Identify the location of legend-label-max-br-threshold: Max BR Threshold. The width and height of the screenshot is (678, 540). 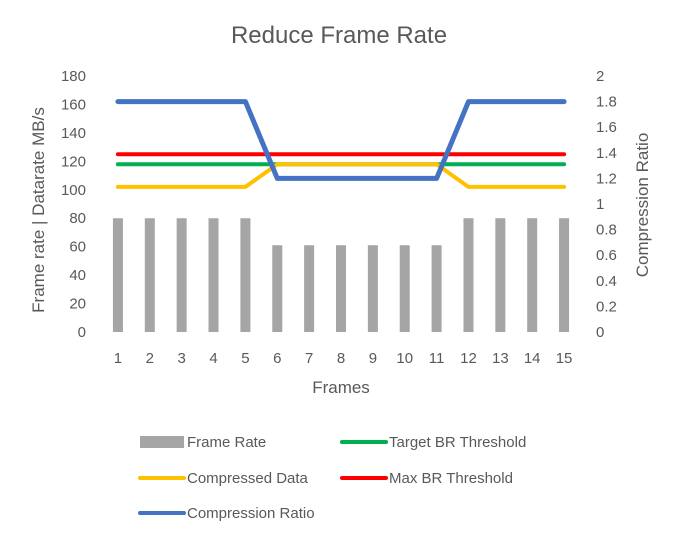
(451, 478).